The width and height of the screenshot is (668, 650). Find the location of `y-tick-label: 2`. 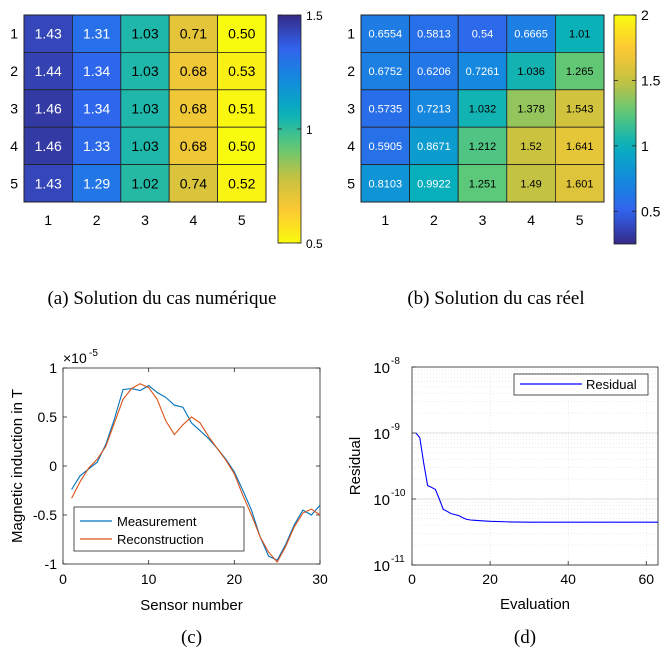

y-tick-label: 2 is located at coordinates (14, 71).